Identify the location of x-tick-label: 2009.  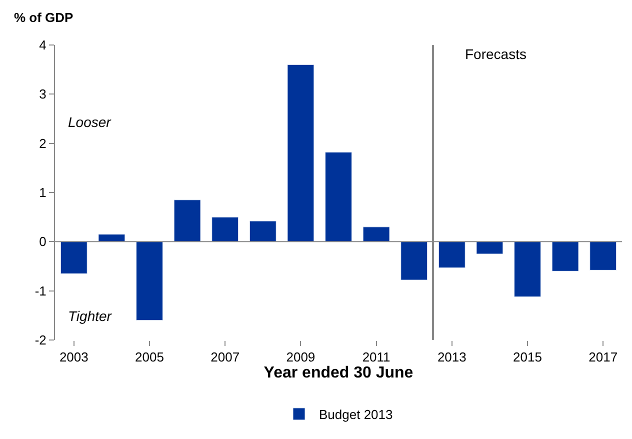
(301, 357).